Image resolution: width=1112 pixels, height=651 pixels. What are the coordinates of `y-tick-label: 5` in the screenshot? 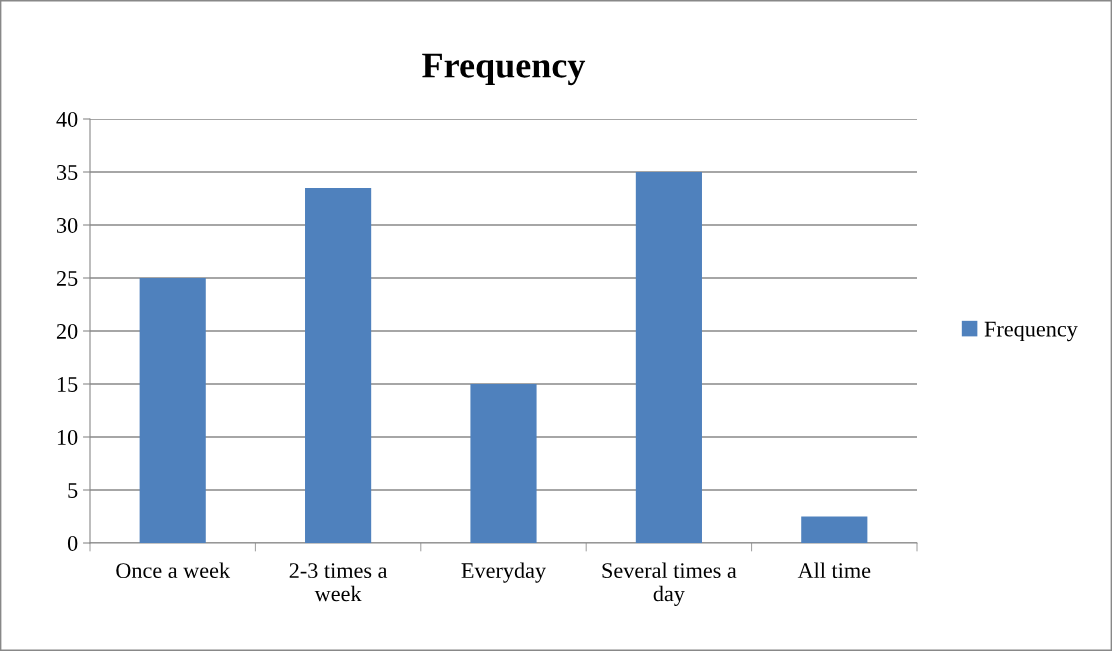 It's located at (73, 490).